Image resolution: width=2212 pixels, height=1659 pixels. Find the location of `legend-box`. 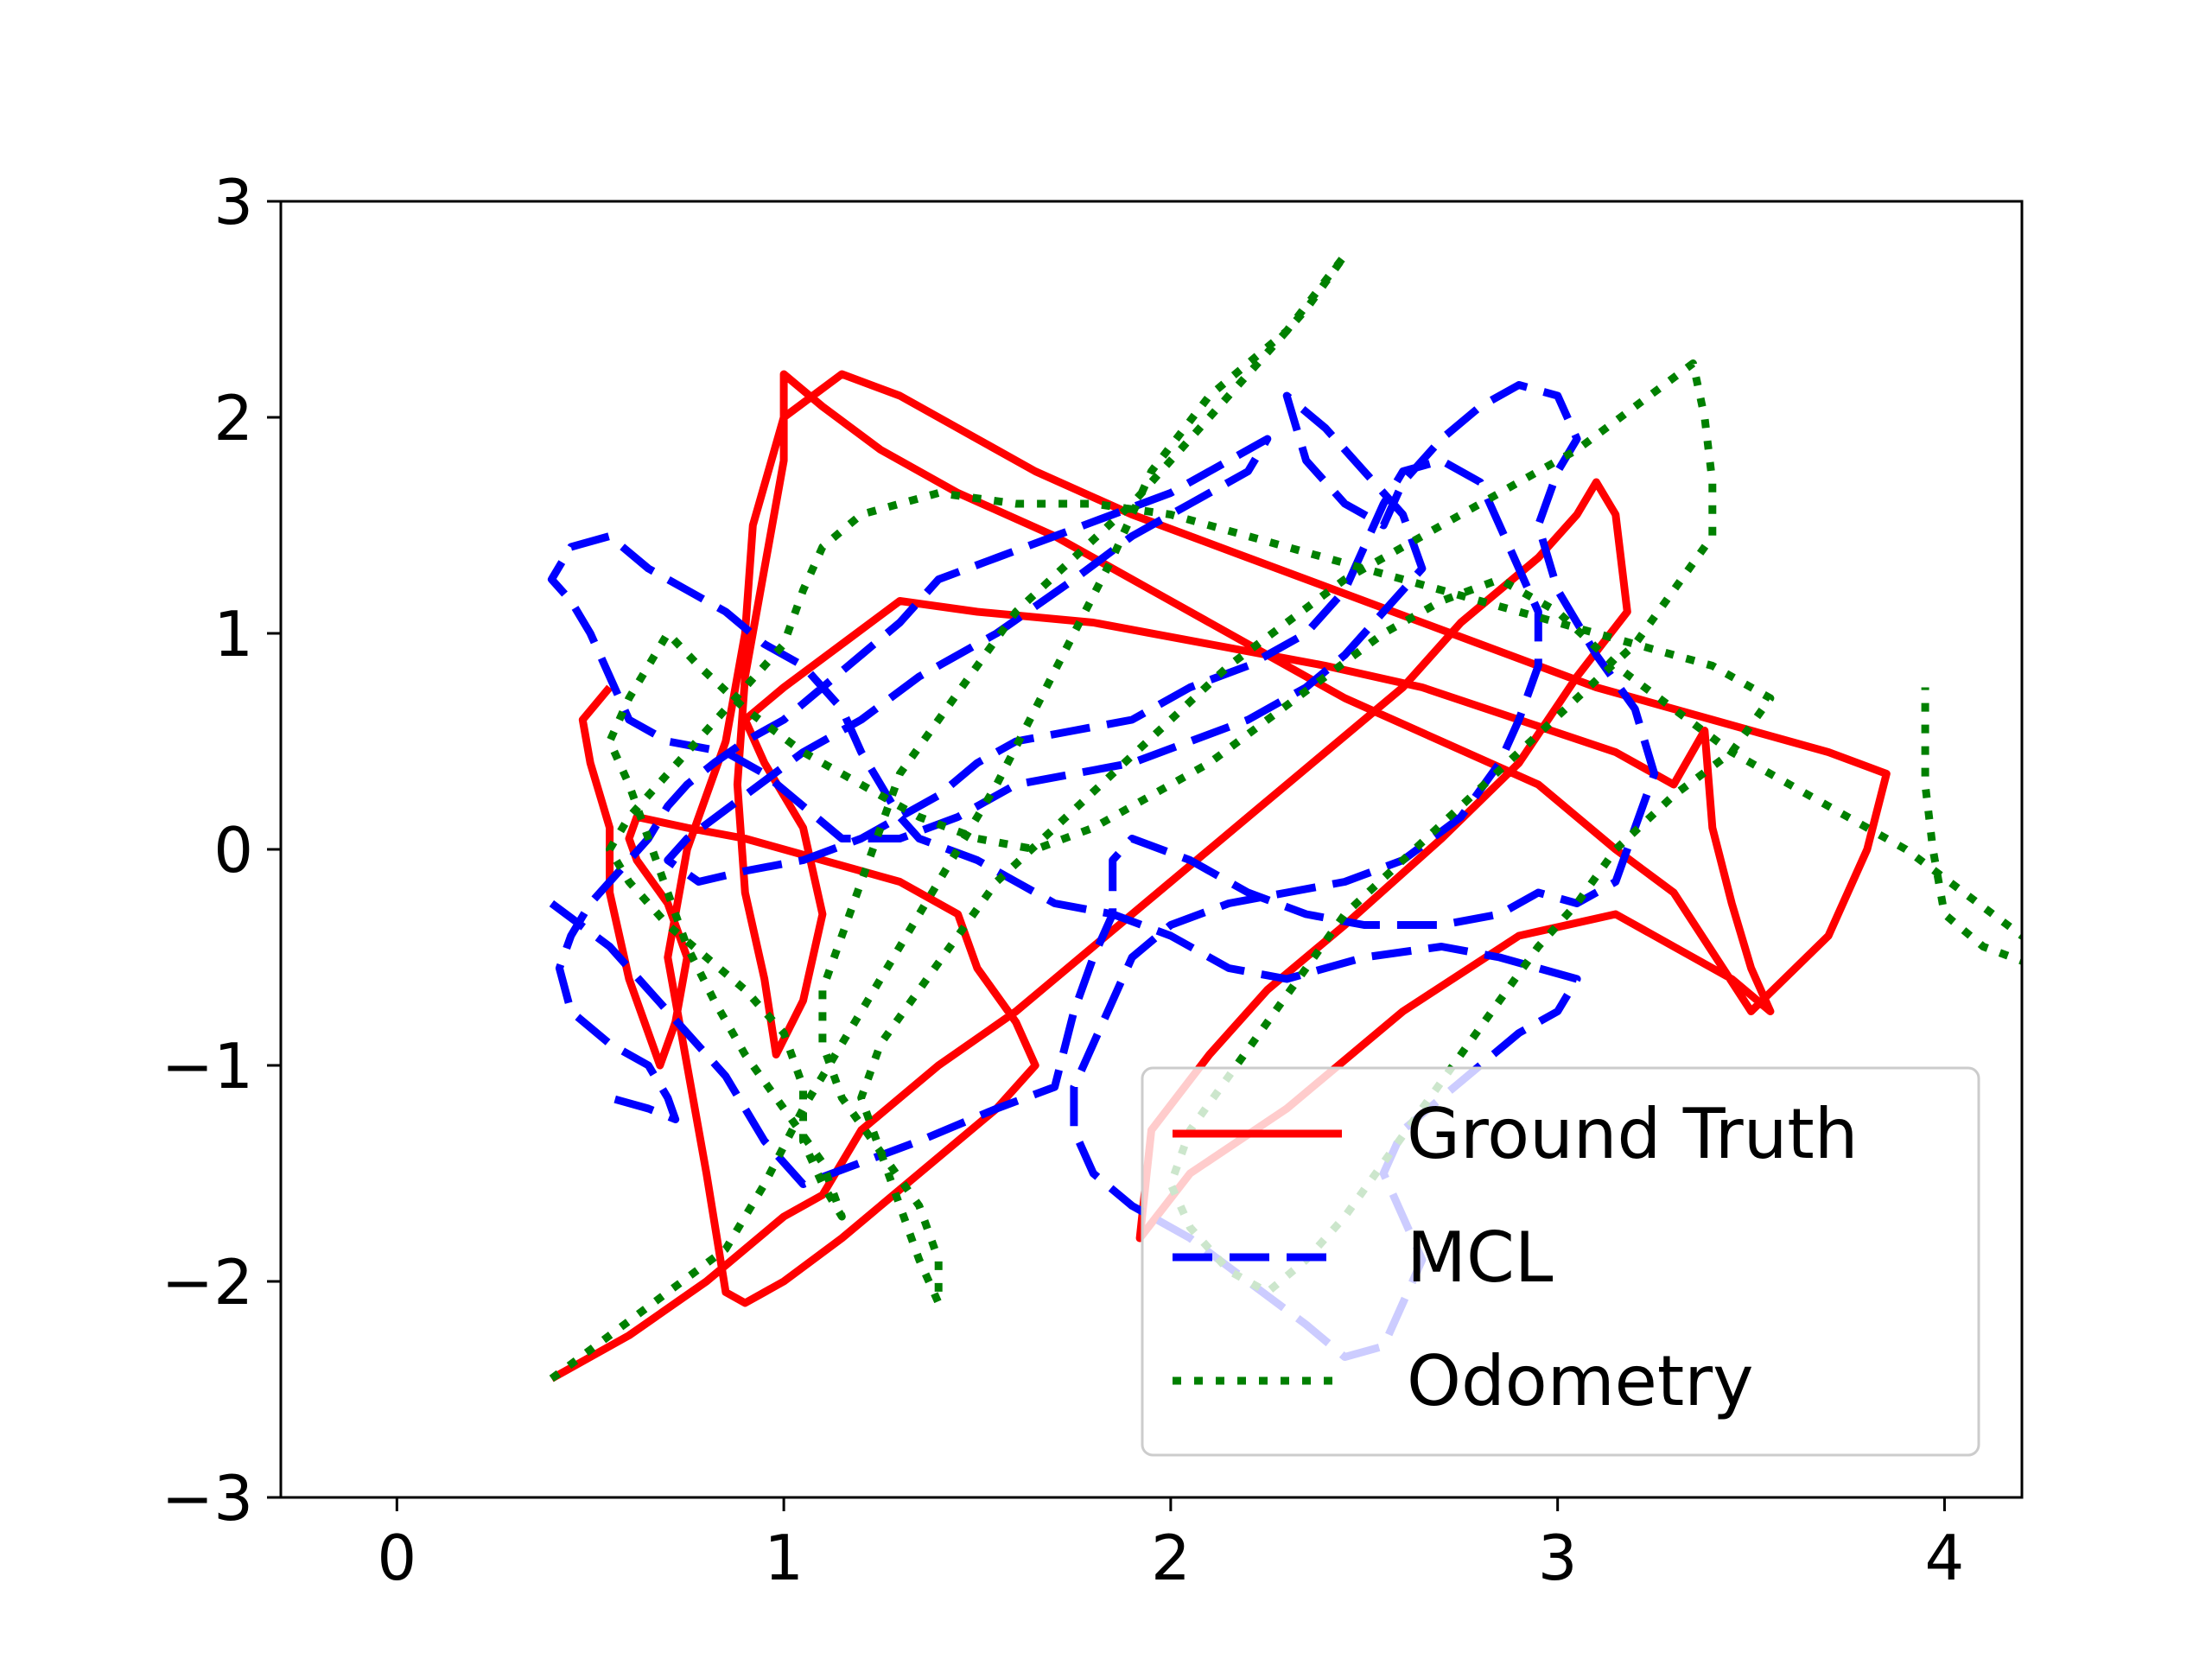

legend-box is located at coordinates (1560, 1261).